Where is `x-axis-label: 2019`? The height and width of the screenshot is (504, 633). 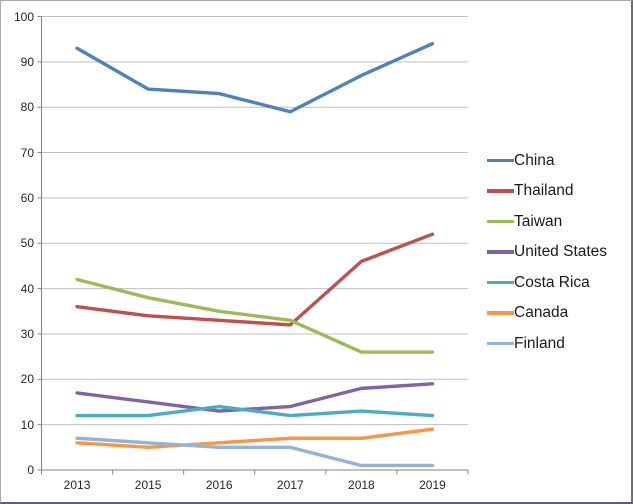
x-axis-label: 2019 is located at coordinates (432, 485).